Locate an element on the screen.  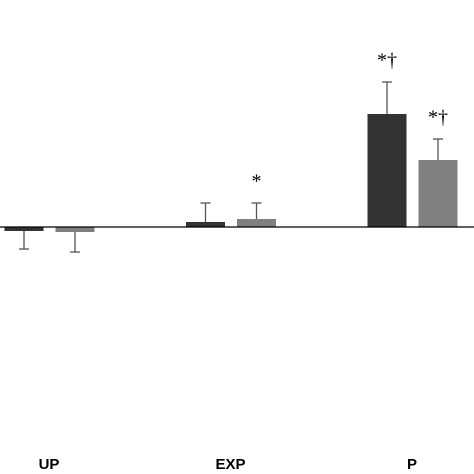
x-tick-label: EXP is located at coordinates (230, 464).